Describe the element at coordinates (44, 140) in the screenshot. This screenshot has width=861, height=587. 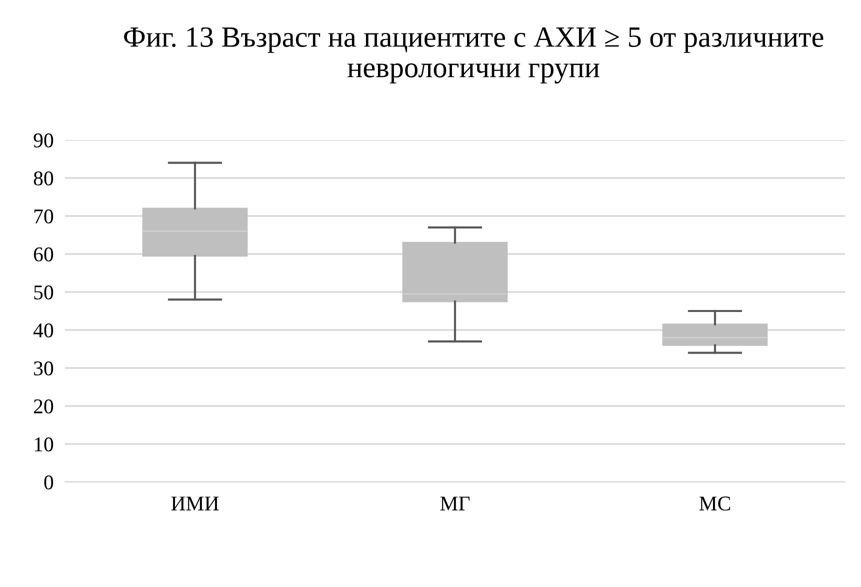
I see `y-tick-label: 90` at that location.